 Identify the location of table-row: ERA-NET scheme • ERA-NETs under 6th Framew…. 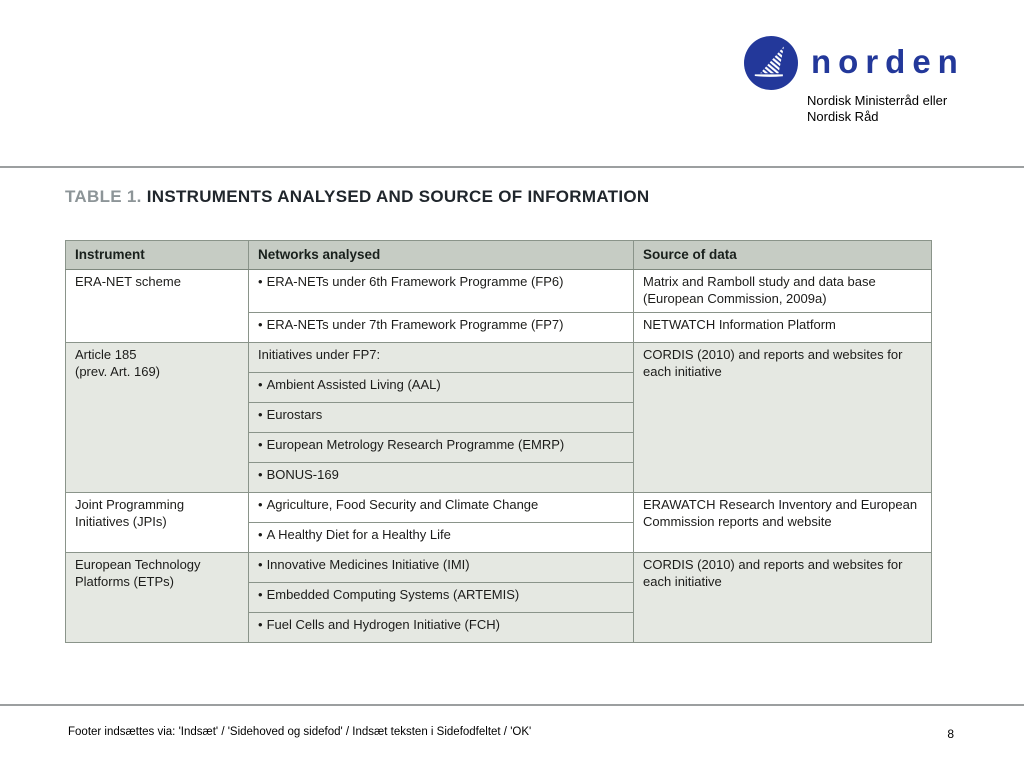
(498, 306).